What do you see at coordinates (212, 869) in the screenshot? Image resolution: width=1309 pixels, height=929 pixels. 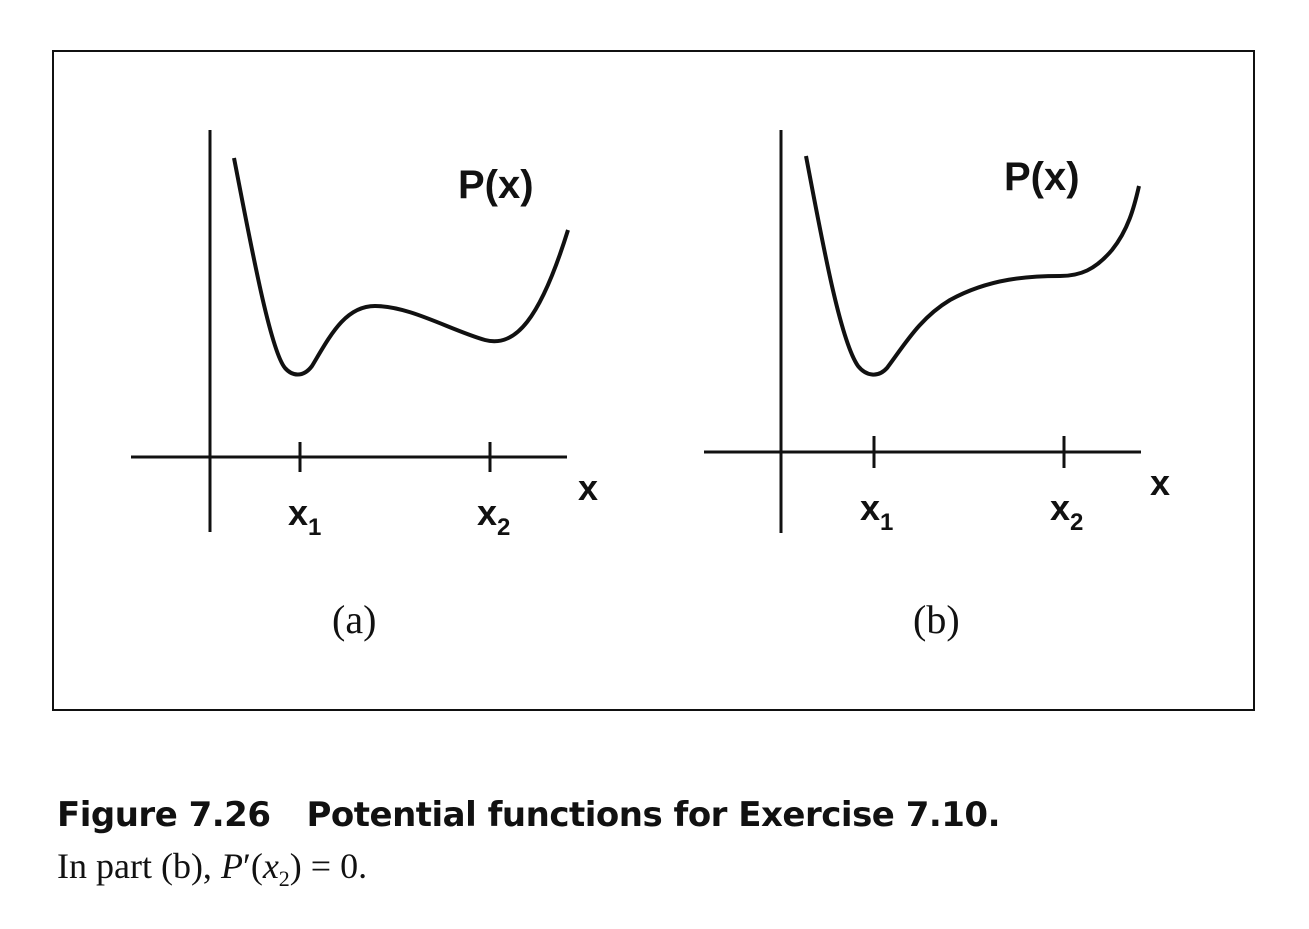 I see `caption-note: In part (b), P′(x2) = 0.` at bounding box center [212, 869].